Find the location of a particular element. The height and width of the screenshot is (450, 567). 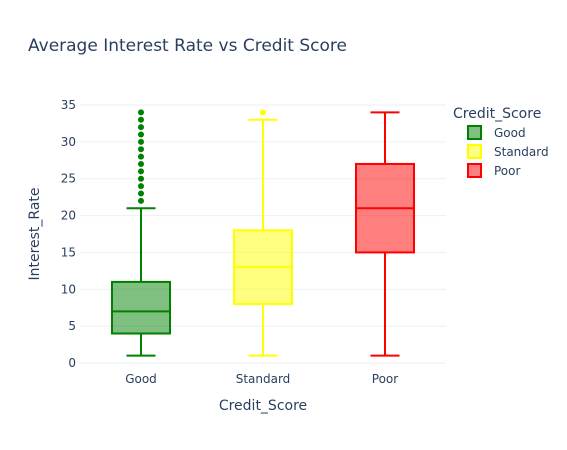

legend-swatch-poor is located at coordinates (474, 170).